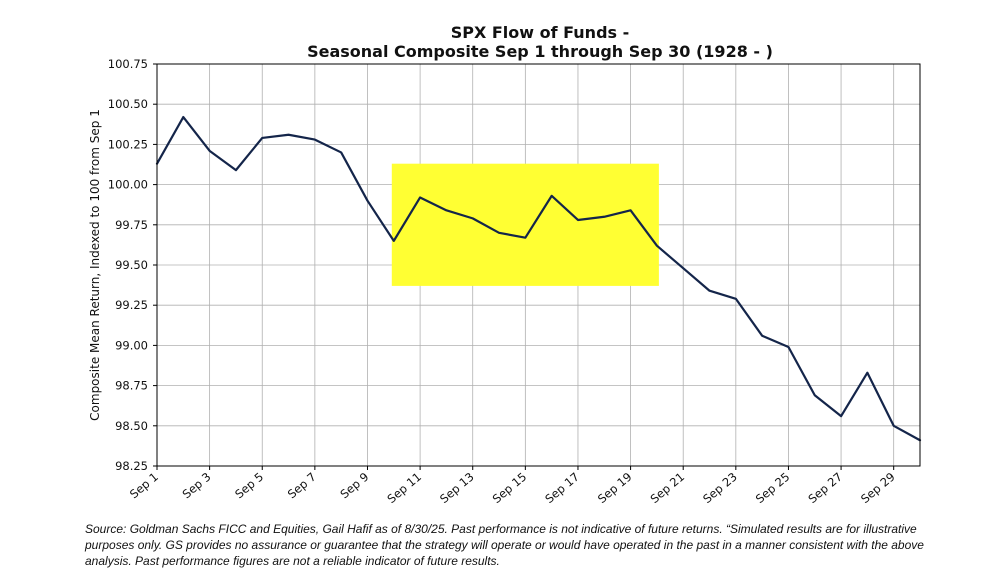 This screenshot has height=583, width=1000. Describe the element at coordinates (249, 486) in the screenshot. I see `x-tick-label: Sep 5` at that location.